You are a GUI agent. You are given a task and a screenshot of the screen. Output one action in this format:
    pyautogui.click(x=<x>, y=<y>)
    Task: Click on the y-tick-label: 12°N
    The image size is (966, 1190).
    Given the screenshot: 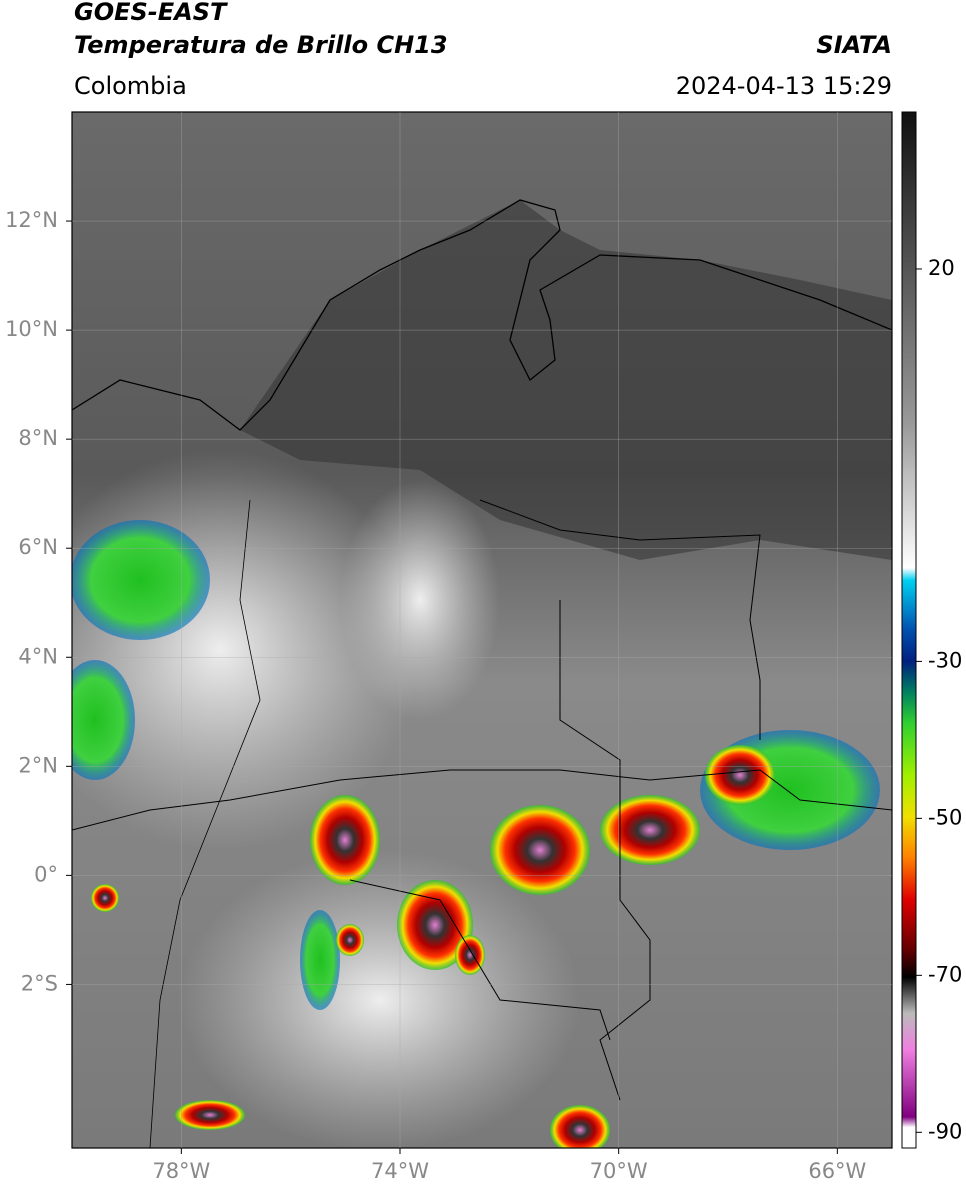 What is the action you would take?
    pyautogui.click(x=31, y=220)
    